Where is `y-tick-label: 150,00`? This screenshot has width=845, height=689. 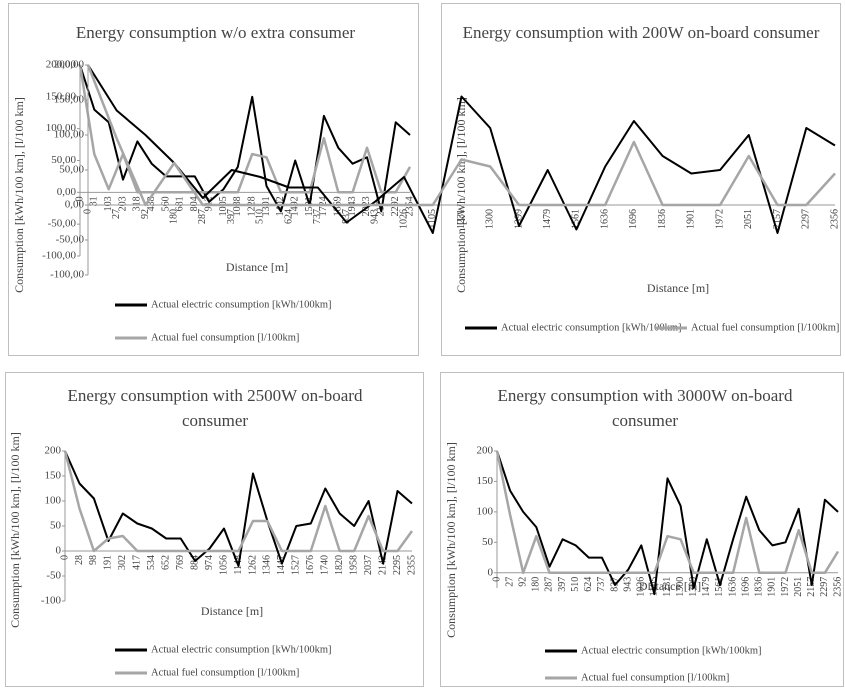
y-tick-label: 150,00 is located at coordinates (69, 100).